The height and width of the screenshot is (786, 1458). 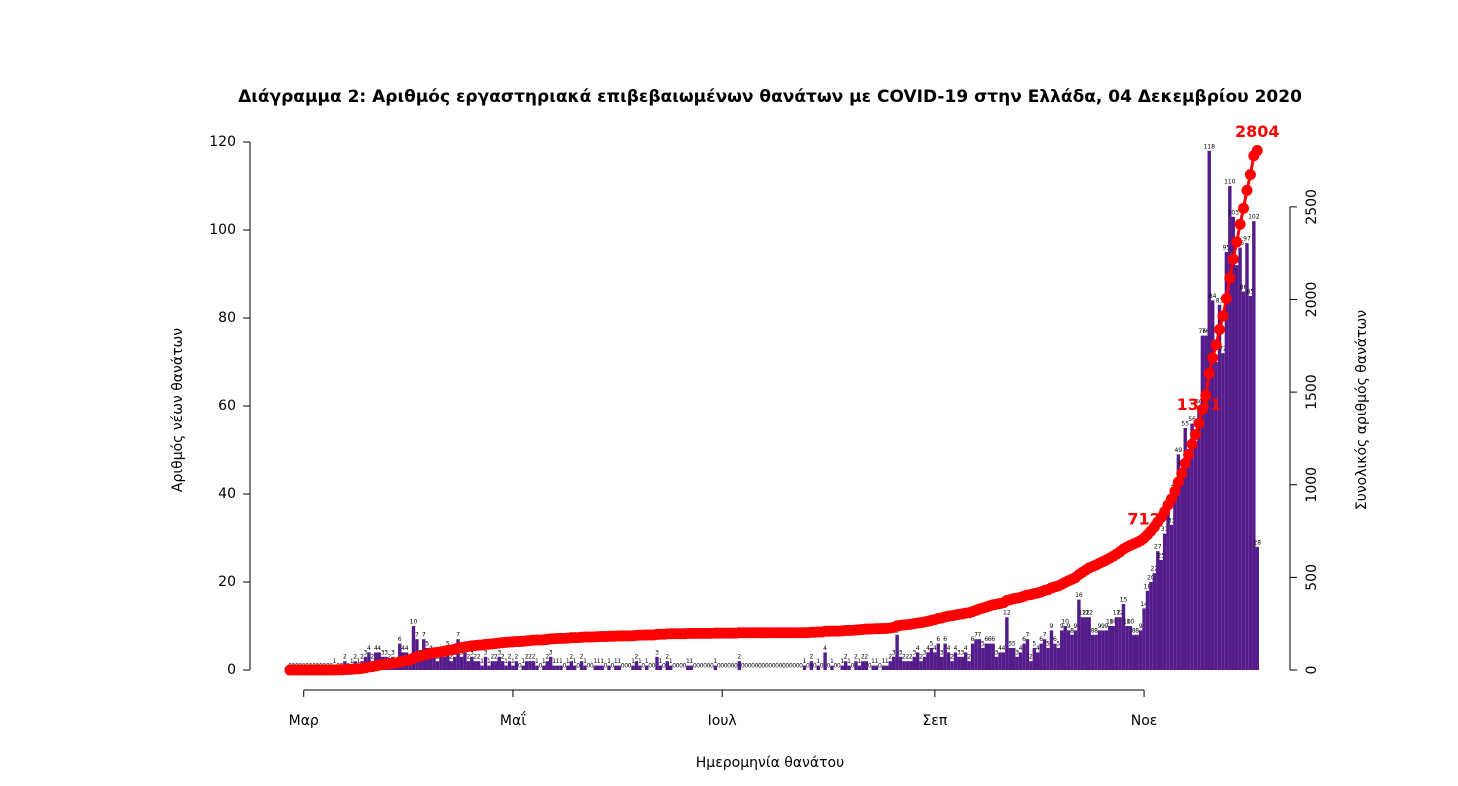 I want to click on x-tick-label: Σεπ, so click(x=934, y=721).